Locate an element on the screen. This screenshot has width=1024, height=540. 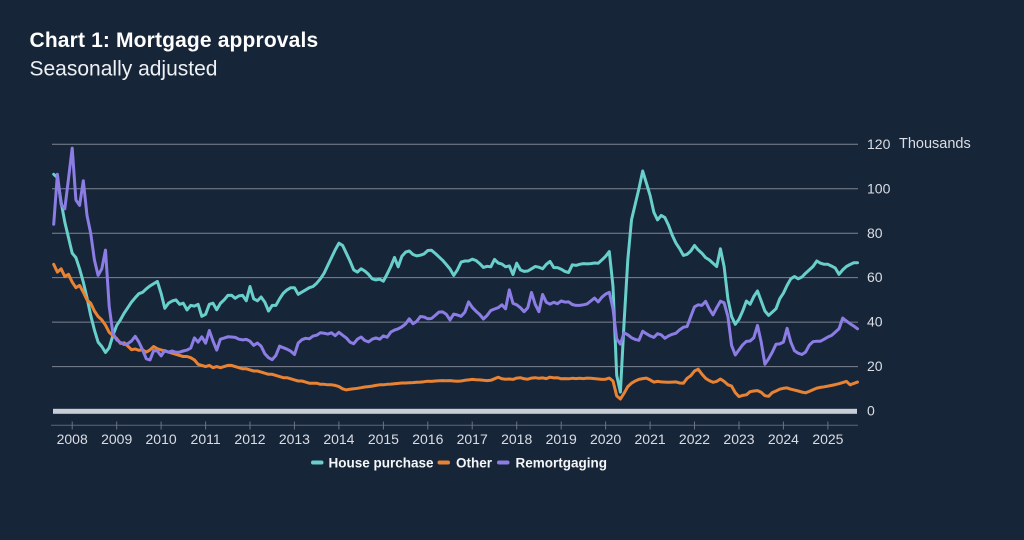
svg-text: 20 is located at coordinates (875, 366).